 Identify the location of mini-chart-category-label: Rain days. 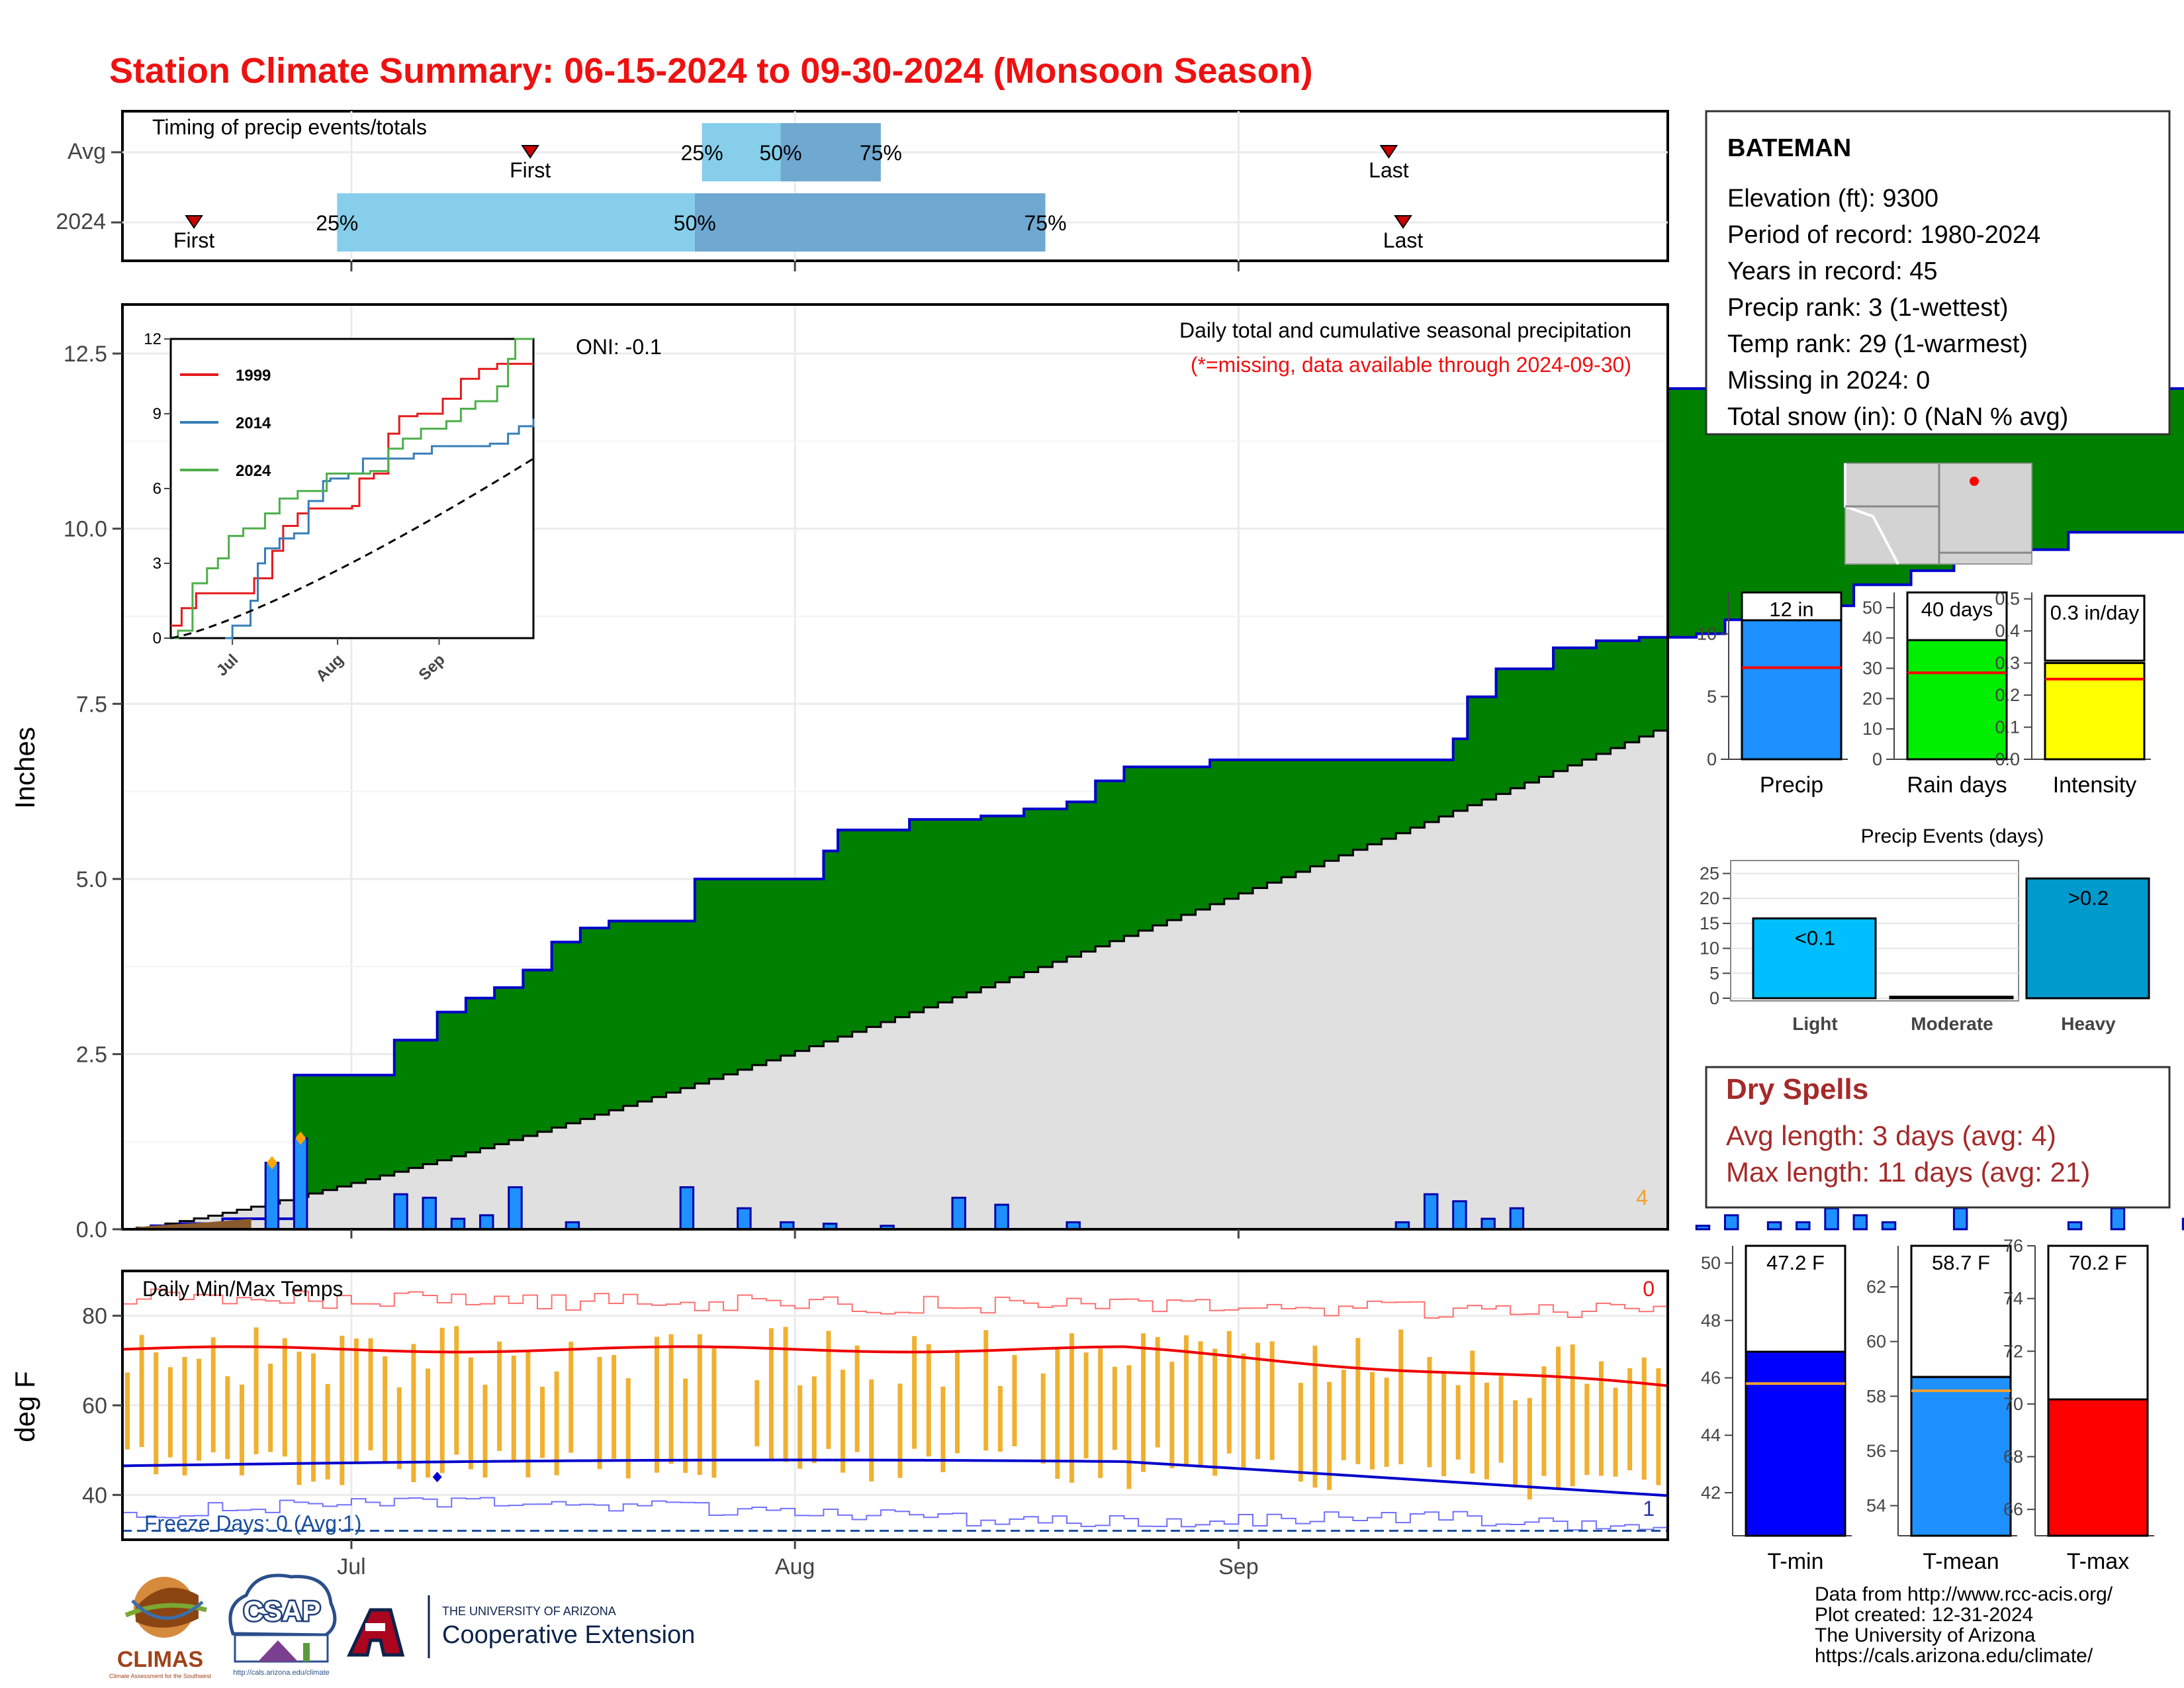
(1957, 785).